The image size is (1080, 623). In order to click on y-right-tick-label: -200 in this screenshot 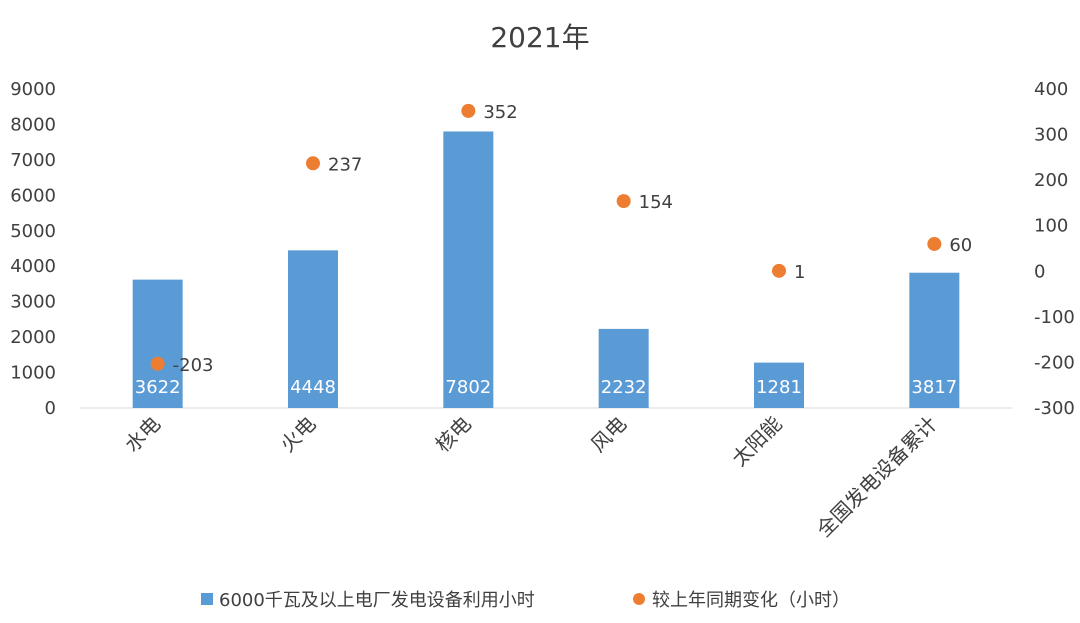, I will do `click(1054, 362)`.